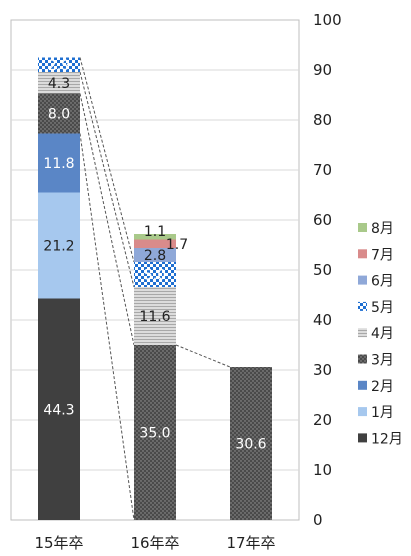 This screenshot has height=556, width=411. I want to click on legend-label: 2月, so click(382, 387).